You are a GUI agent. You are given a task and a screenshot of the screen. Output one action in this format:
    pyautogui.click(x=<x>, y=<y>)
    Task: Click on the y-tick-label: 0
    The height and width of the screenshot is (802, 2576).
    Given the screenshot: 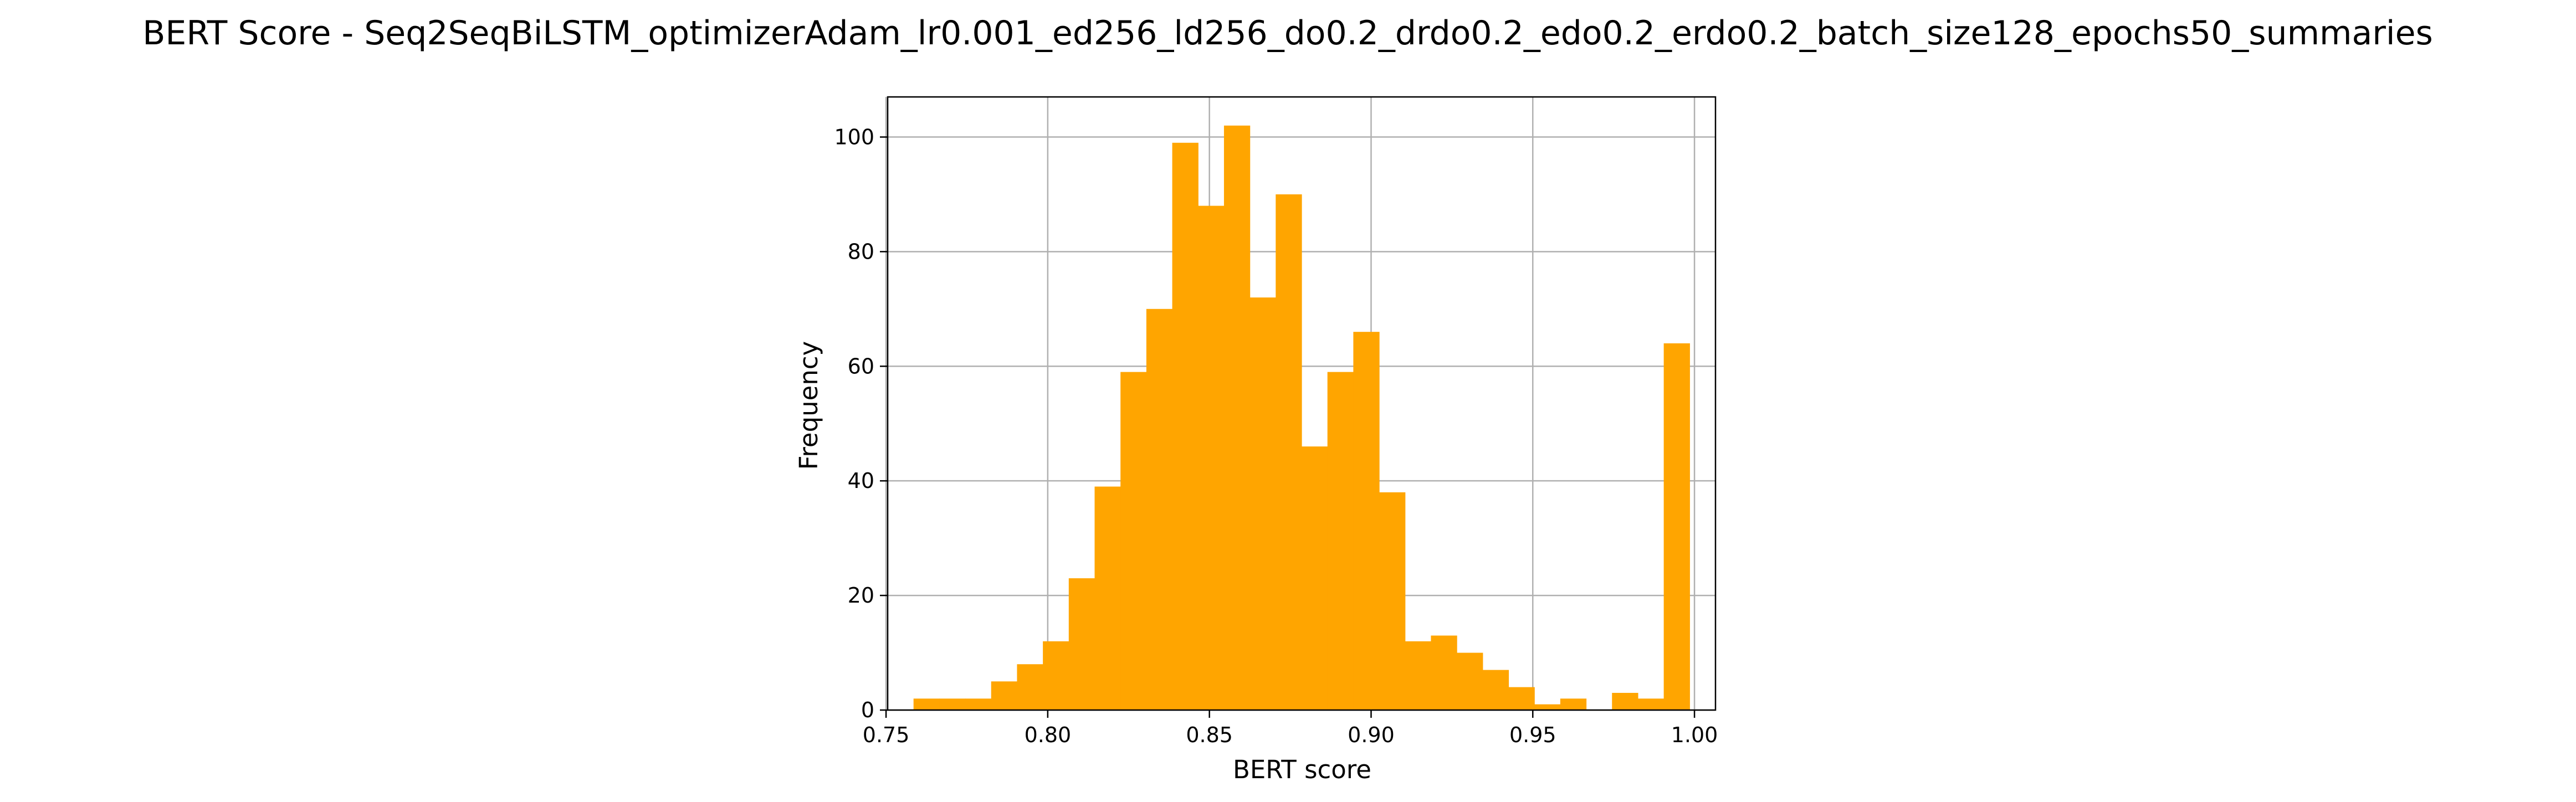 What is the action you would take?
    pyautogui.click(x=867, y=710)
    